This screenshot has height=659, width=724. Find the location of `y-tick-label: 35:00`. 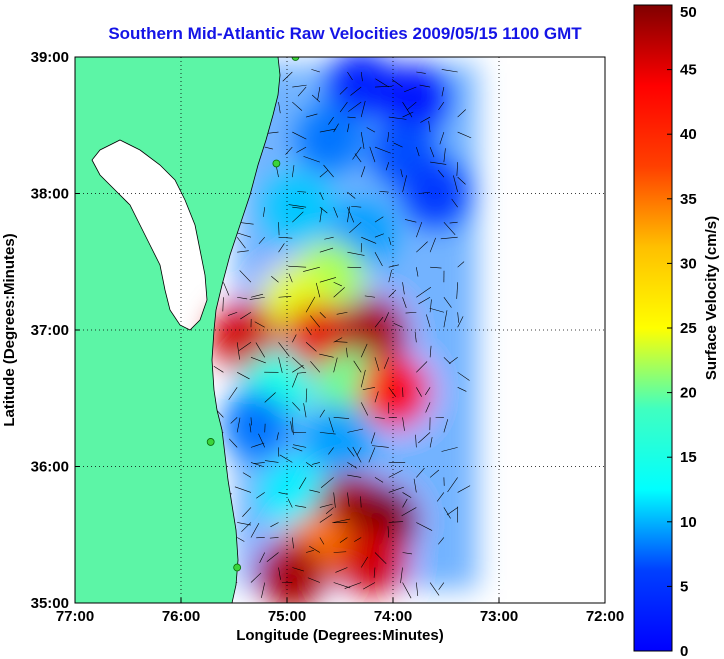

y-tick-label: 35:00 is located at coordinates (50, 603).